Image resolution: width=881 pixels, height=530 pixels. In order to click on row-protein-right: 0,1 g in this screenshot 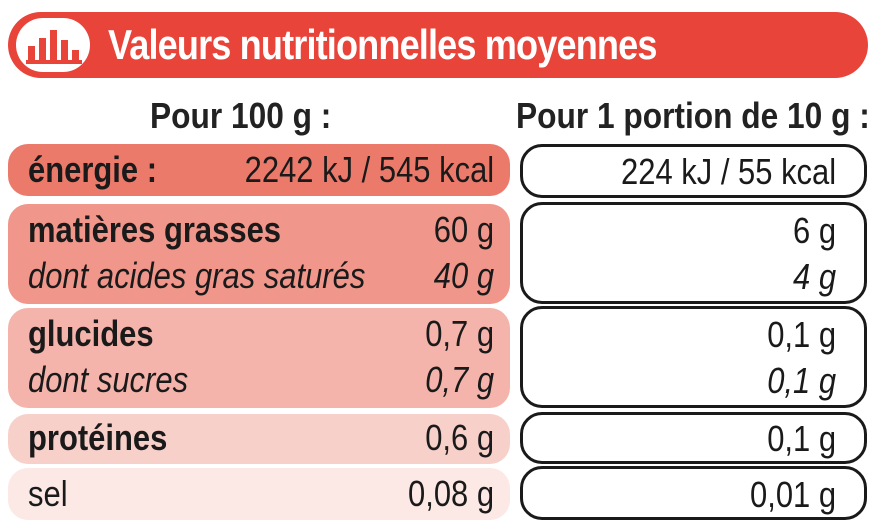, I will do `click(693, 438)`.